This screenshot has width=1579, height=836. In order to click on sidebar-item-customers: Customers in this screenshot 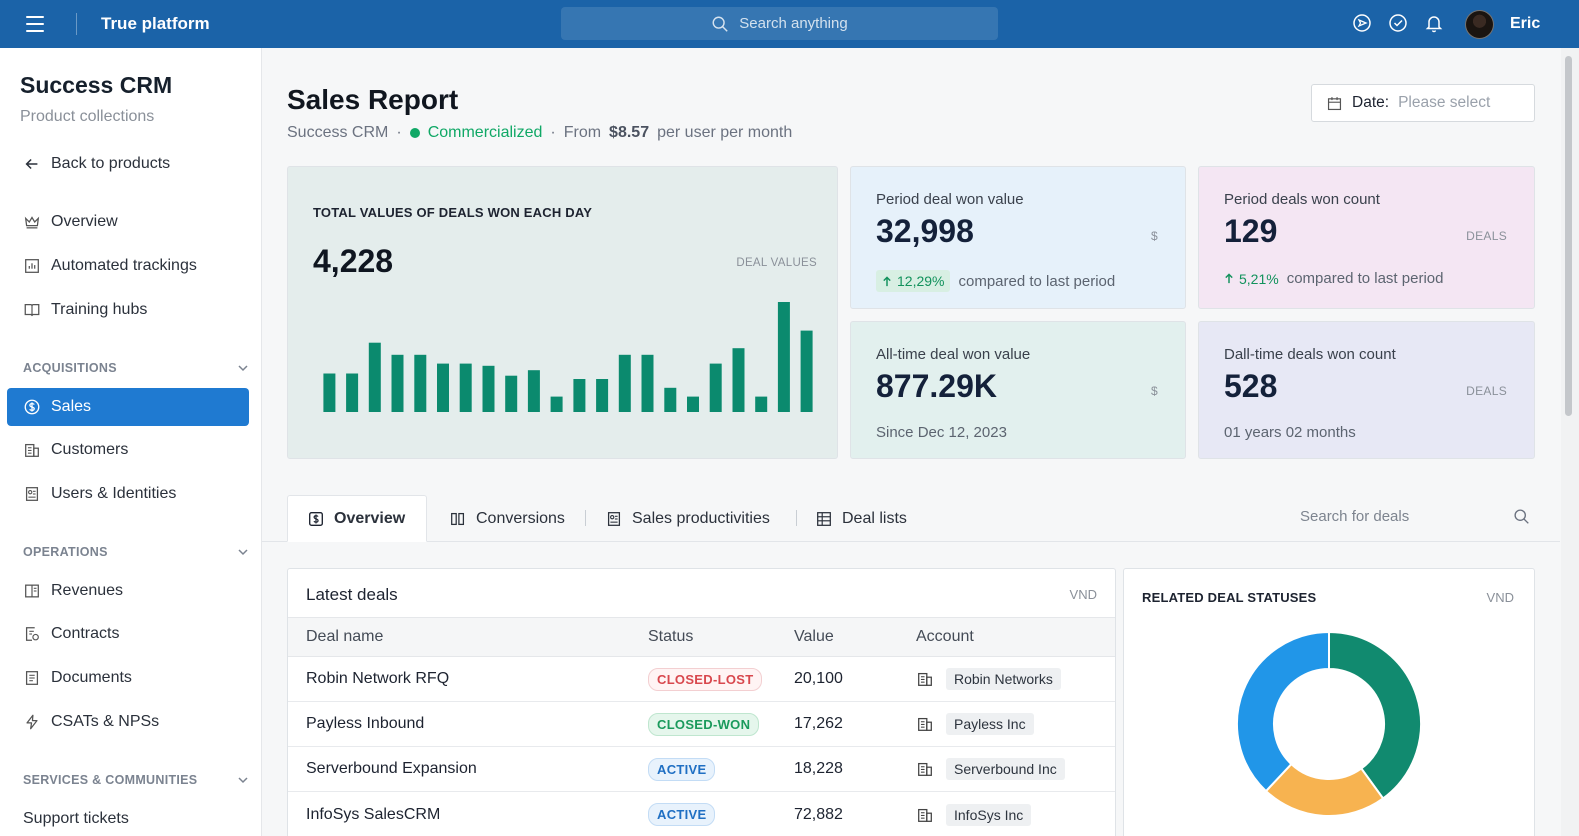, I will do `click(128, 450)`.